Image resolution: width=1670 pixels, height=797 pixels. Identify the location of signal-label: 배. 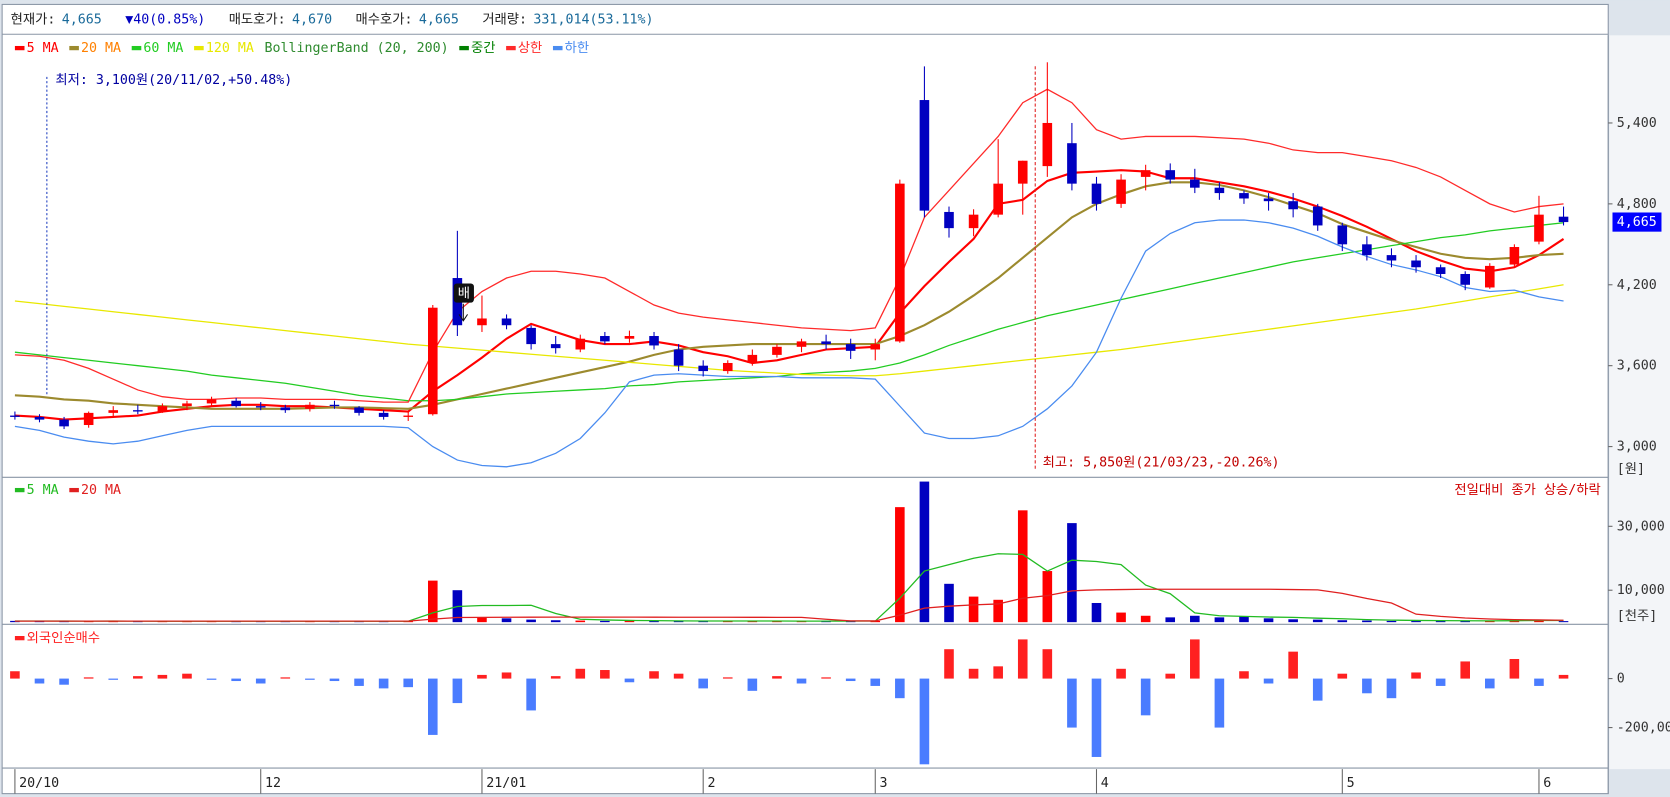
(464, 294).